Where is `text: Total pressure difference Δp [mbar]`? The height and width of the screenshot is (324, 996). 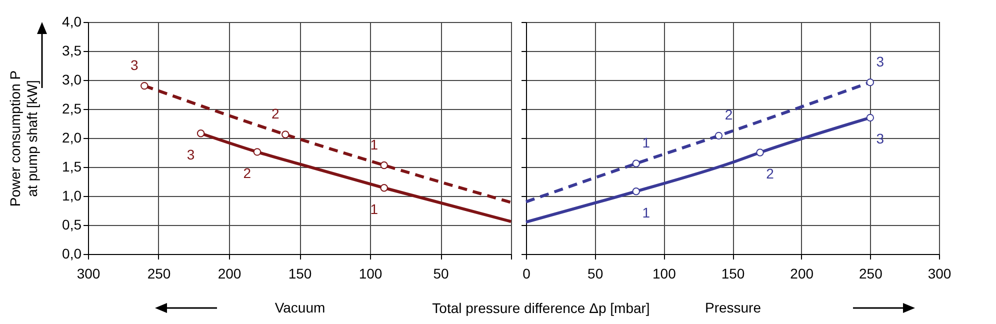 text: Total pressure difference Δp [mbar] is located at coordinates (541, 308).